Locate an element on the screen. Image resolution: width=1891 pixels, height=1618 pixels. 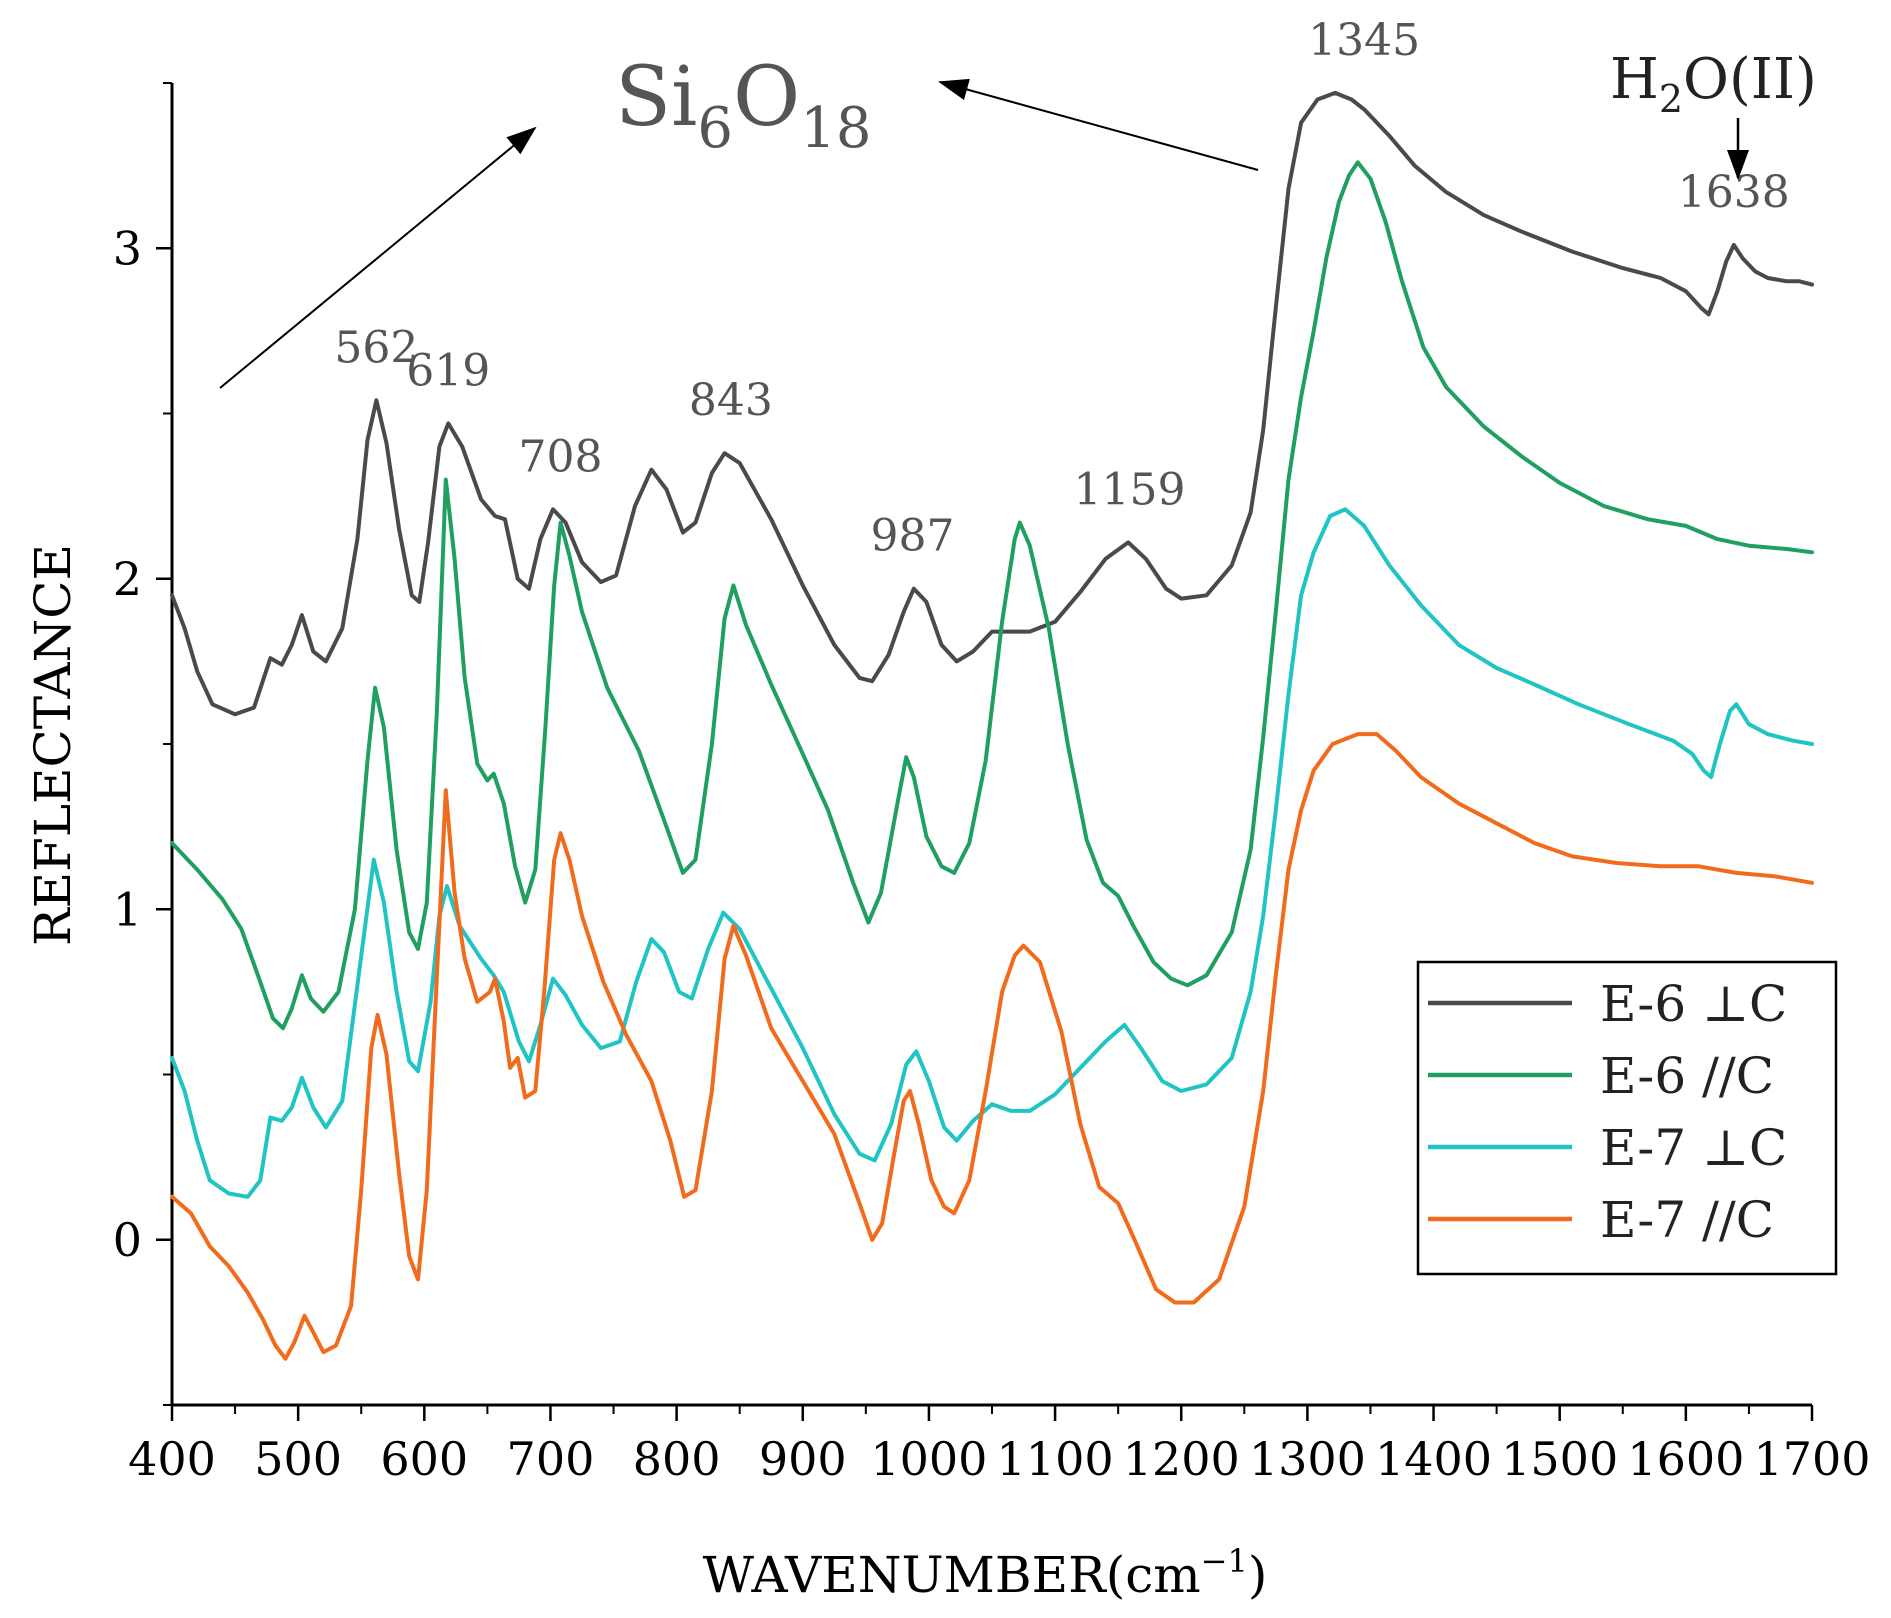
peak-label-987: 987 is located at coordinates (913, 536).